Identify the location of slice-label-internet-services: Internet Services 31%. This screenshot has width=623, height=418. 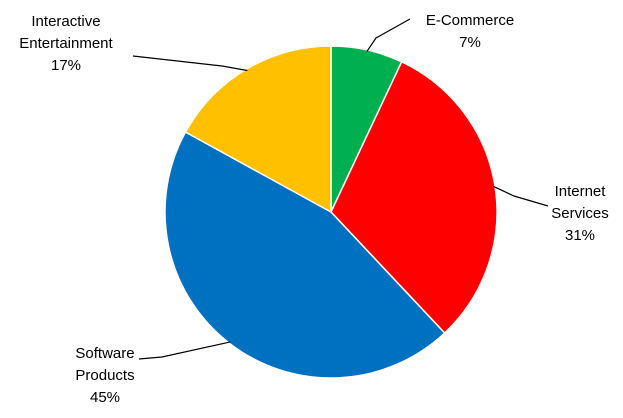
(580, 213).